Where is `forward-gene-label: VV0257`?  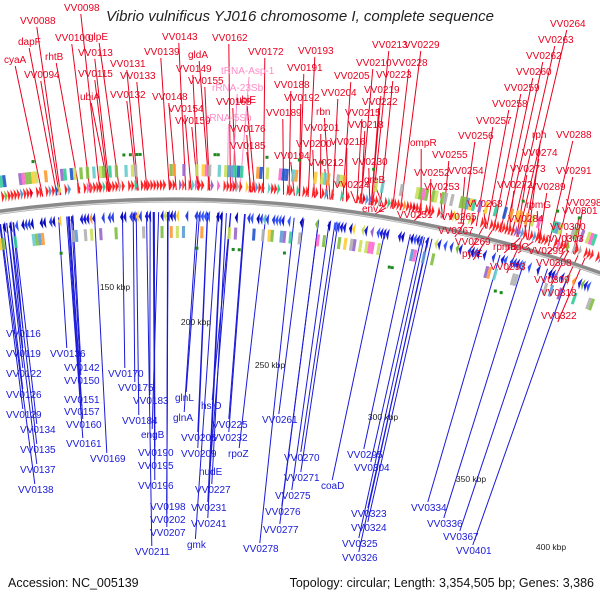 forward-gene-label: VV0257 is located at coordinates (494, 121).